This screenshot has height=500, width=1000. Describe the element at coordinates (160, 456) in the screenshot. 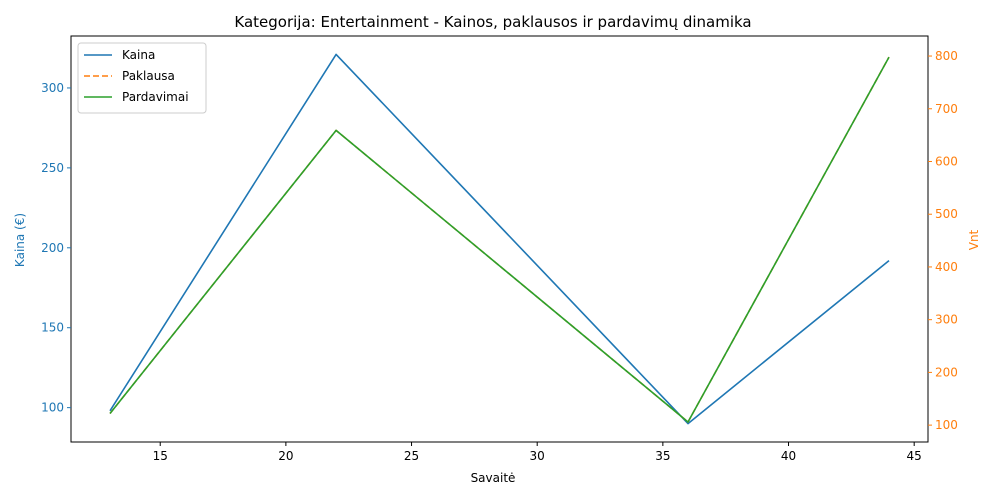

I see `x-tick-label: 15` at that location.